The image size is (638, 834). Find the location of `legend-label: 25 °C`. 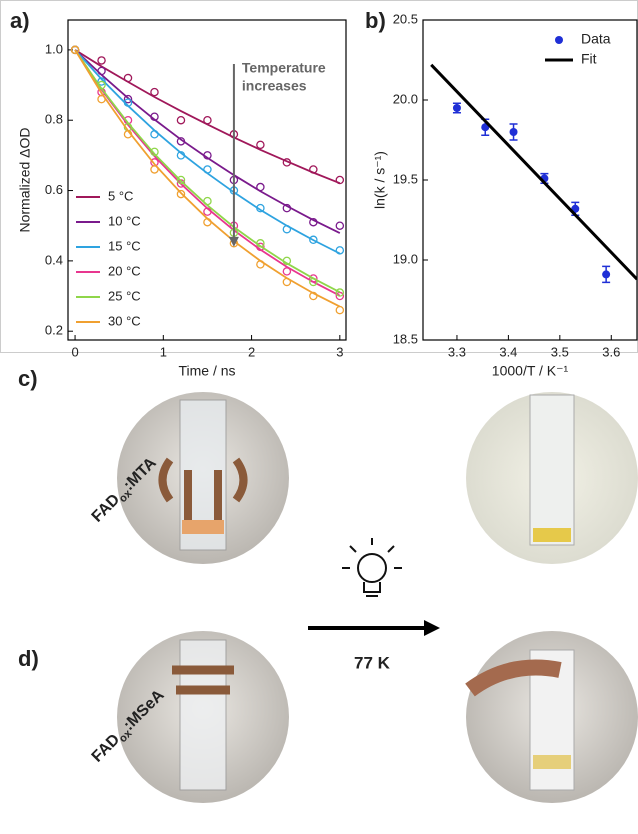

legend-label: 25 °C is located at coordinates (124, 295).